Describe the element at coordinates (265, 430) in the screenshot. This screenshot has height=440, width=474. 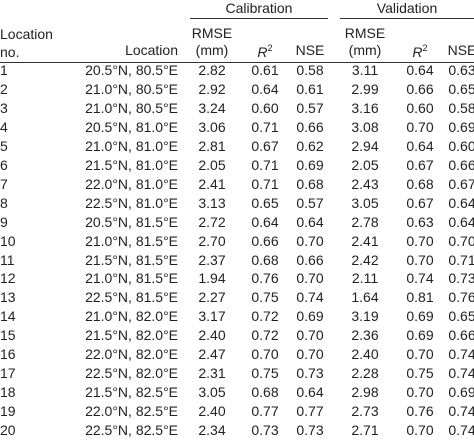
I see `cell: 0.73` at that location.